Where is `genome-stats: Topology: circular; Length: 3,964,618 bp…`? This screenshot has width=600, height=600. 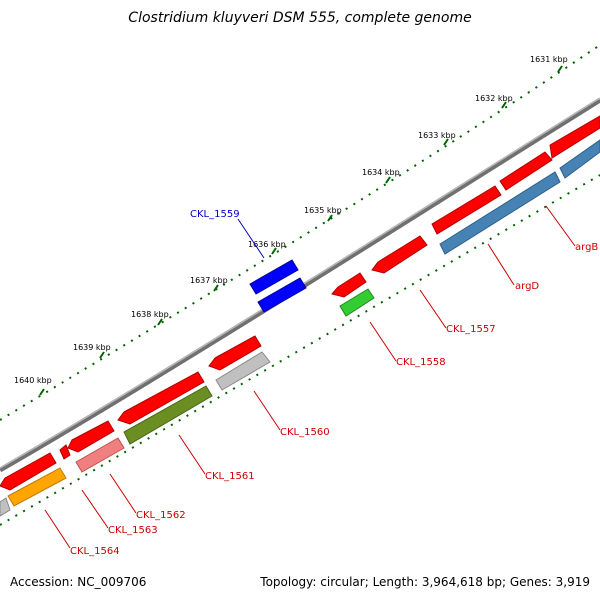
genome-stats: Topology: circular; Length: 3,964,618 bp… is located at coordinates (425, 582).